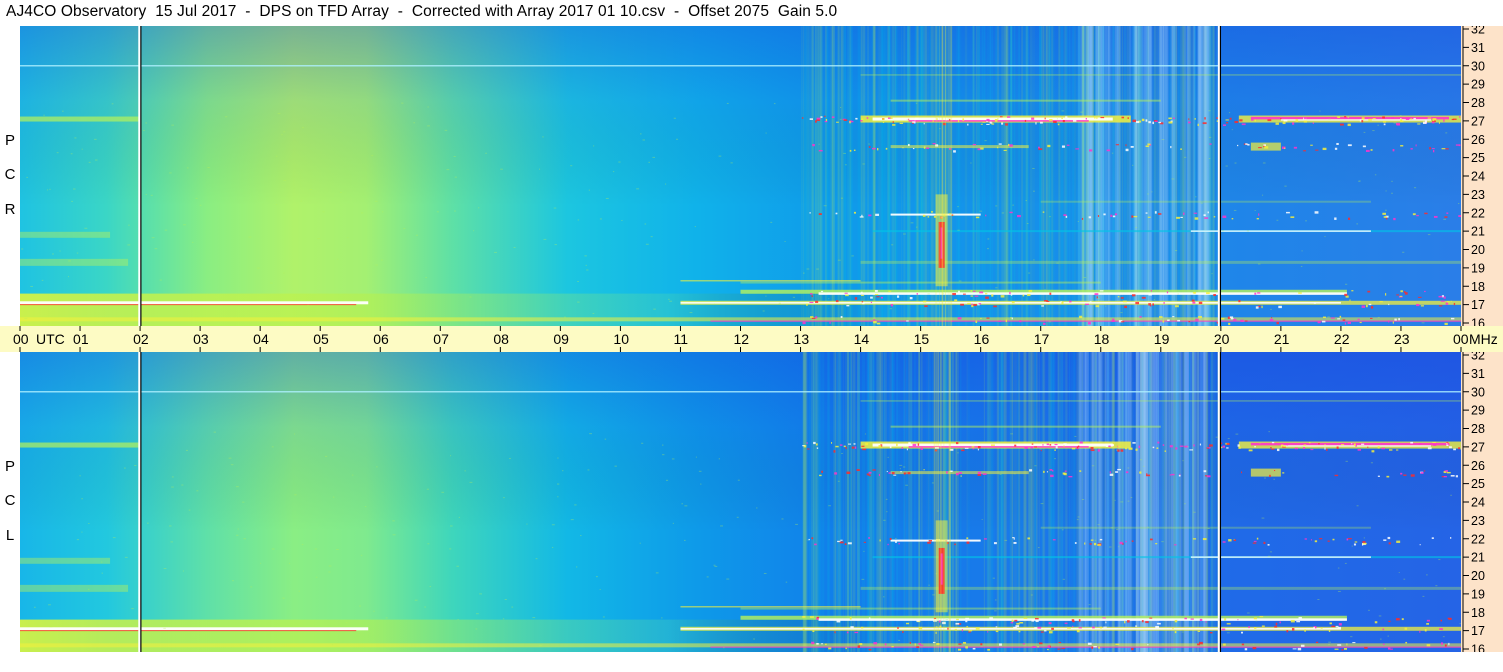  What do you see at coordinates (1205, 201) in the screenshot?
I see `spectral-band` at bounding box center [1205, 201].